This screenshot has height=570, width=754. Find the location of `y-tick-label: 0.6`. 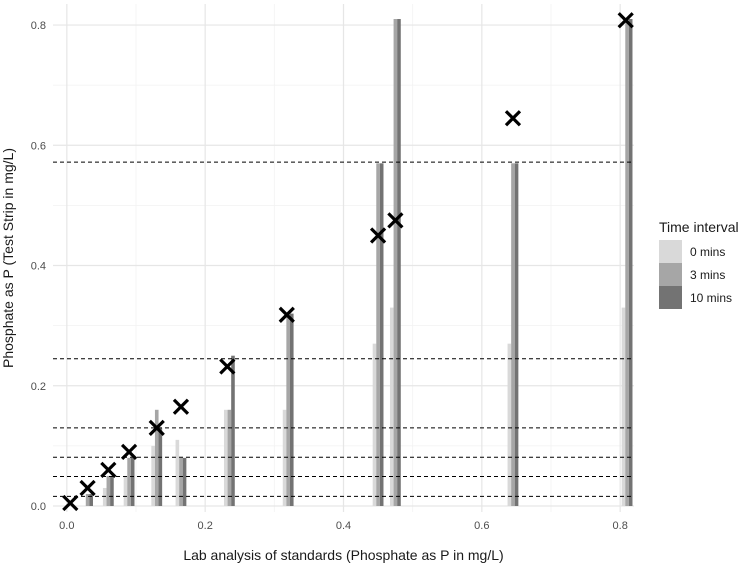

y-tick-label: 0.6 is located at coordinates (38, 146).